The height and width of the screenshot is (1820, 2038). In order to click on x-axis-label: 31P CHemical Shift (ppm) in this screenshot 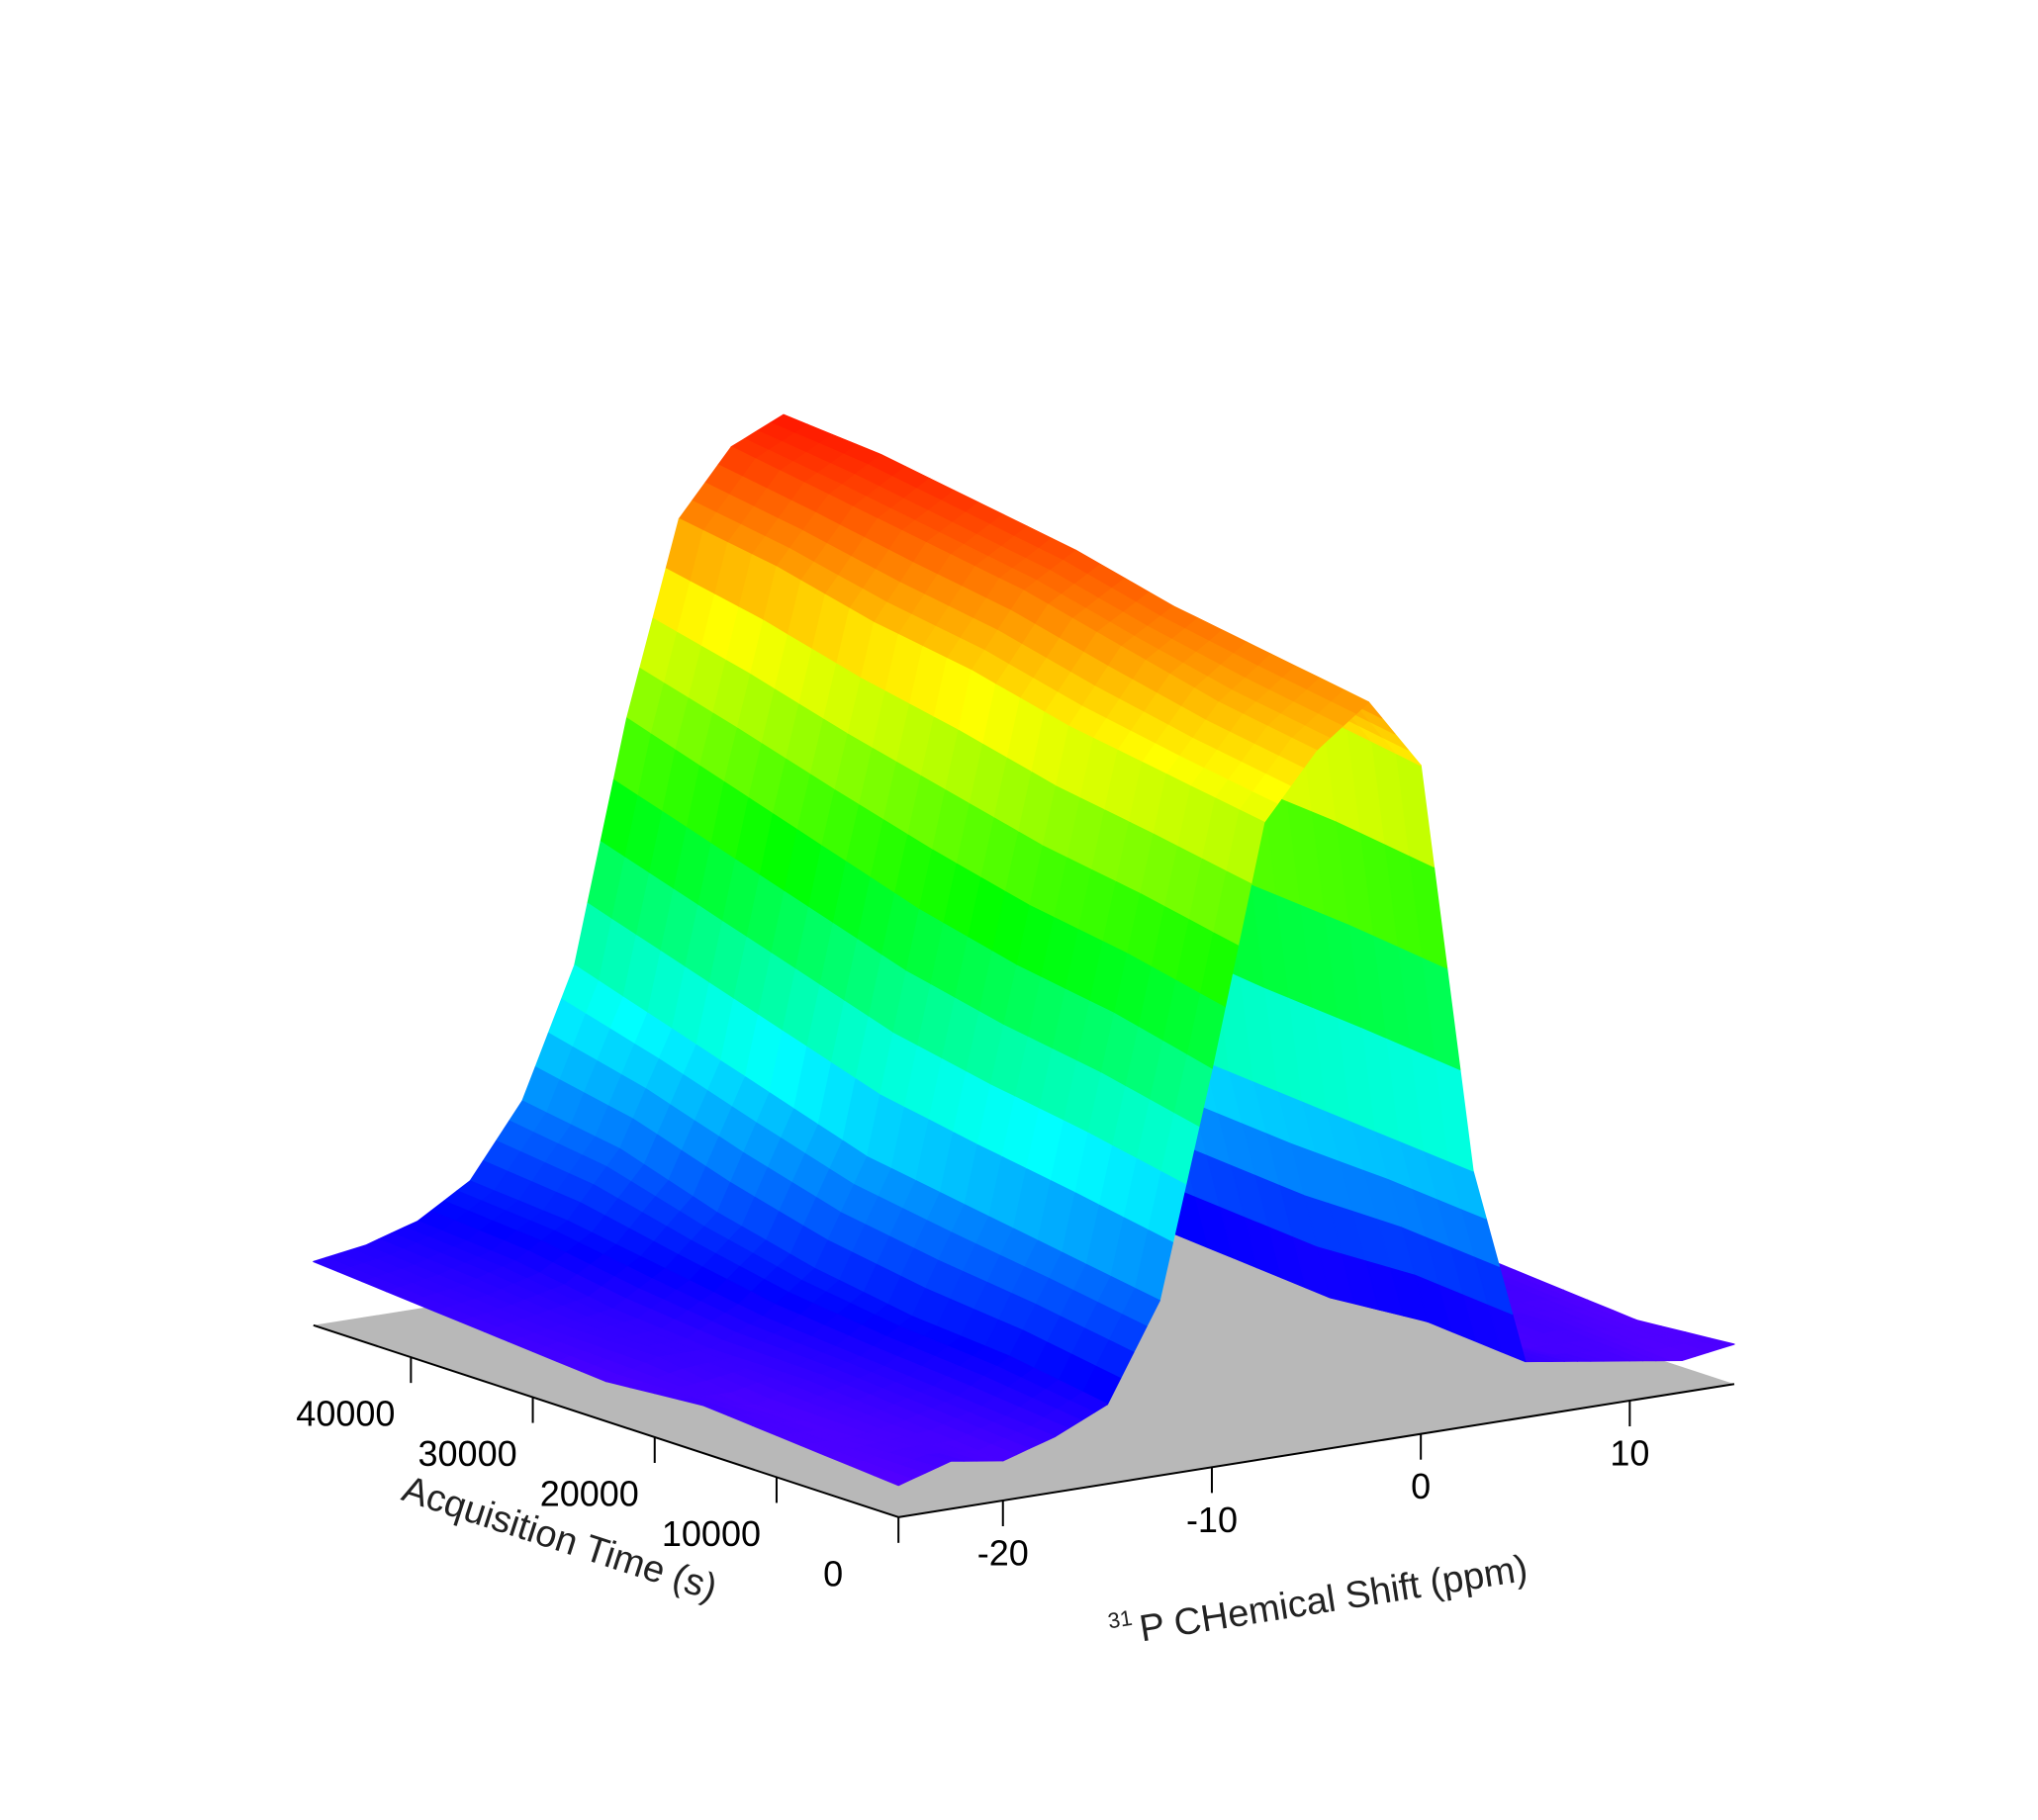, I will do `click(1318, 1599)`.